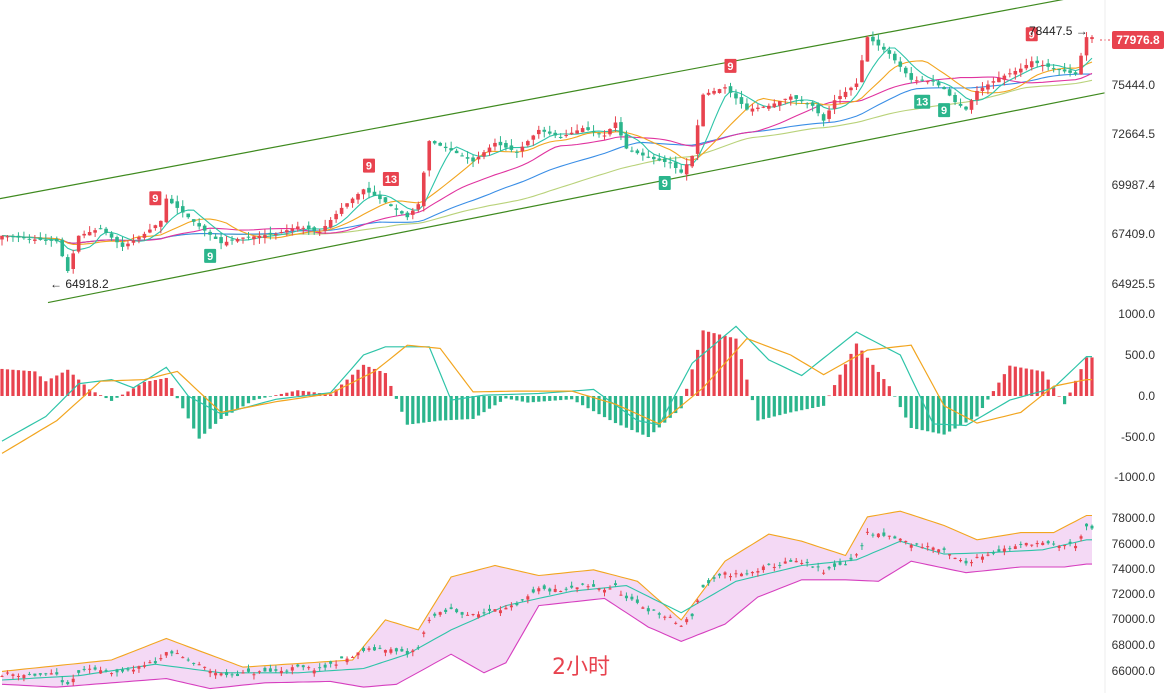 The height and width of the screenshot is (698, 1169). What do you see at coordinates (1138, 437) in the screenshot?
I see `axis-tick-label: -500.0` at bounding box center [1138, 437].